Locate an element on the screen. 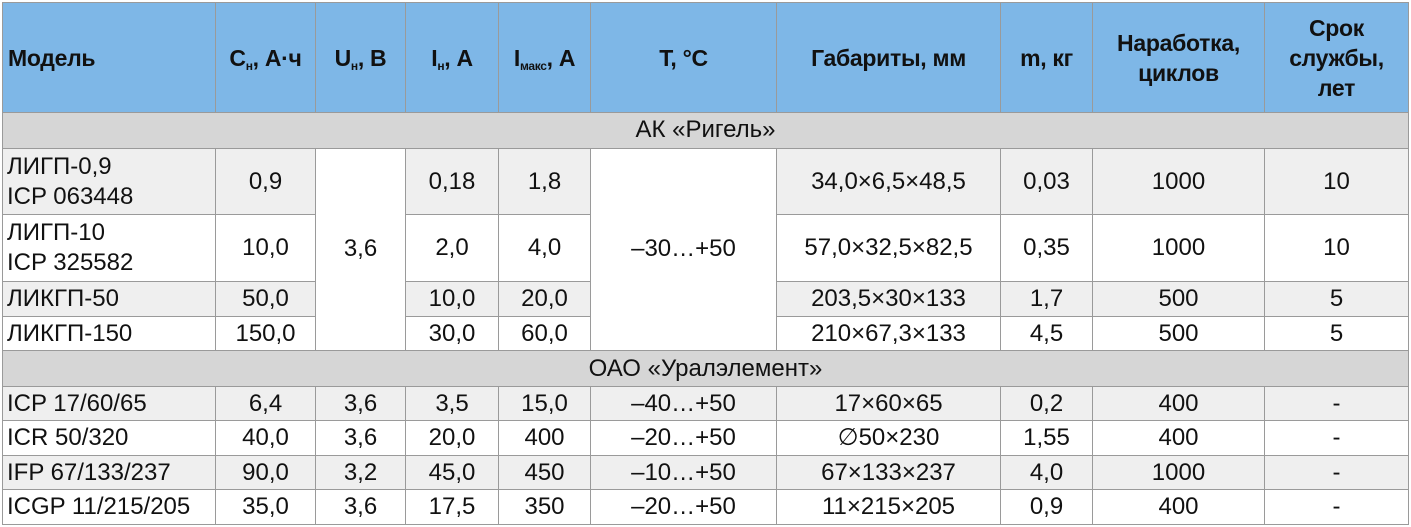  group-row-rigel: АК «Ригель» is located at coordinates (705, 130).